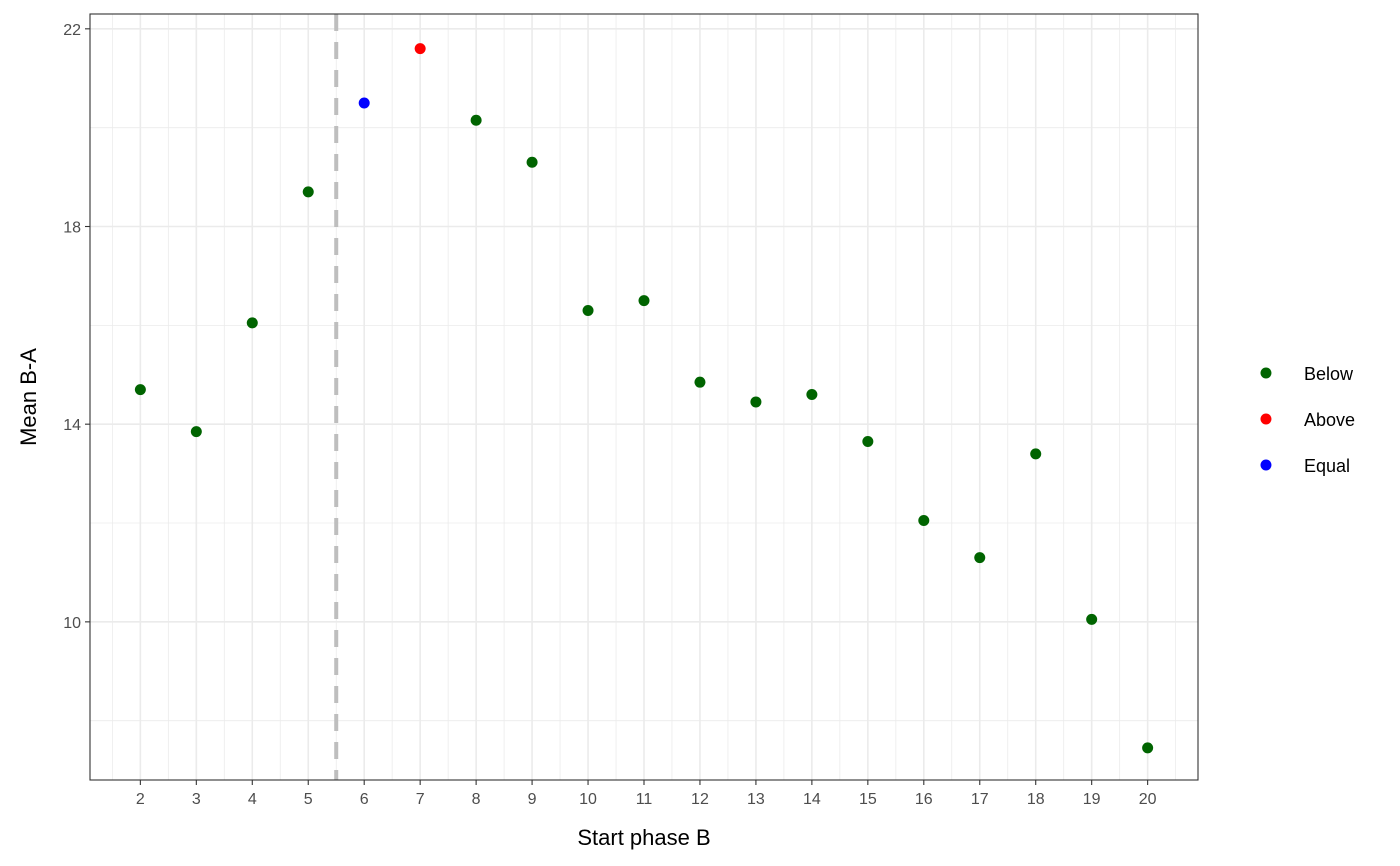 Image resolution: width=1400 pixels, height=866 pixels. What do you see at coordinates (700, 799) in the screenshot?
I see `x-tick-label: 12` at bounding box center [700, 799].